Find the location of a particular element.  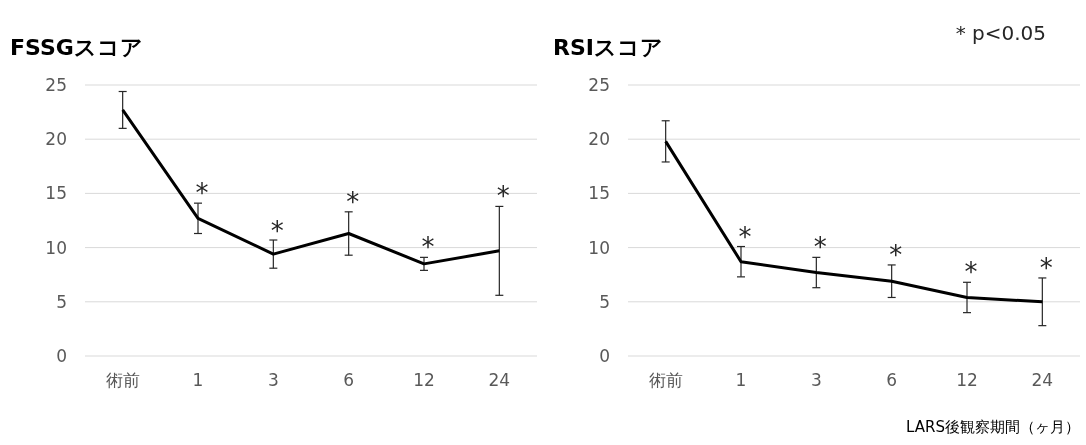

chart-title: RSIスコア is located at coordinates (608, 47).